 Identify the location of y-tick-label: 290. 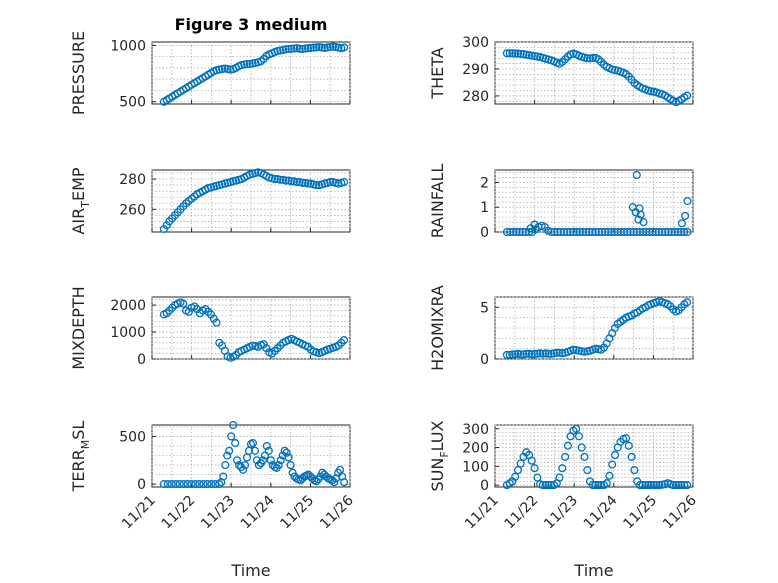
(475, 70).